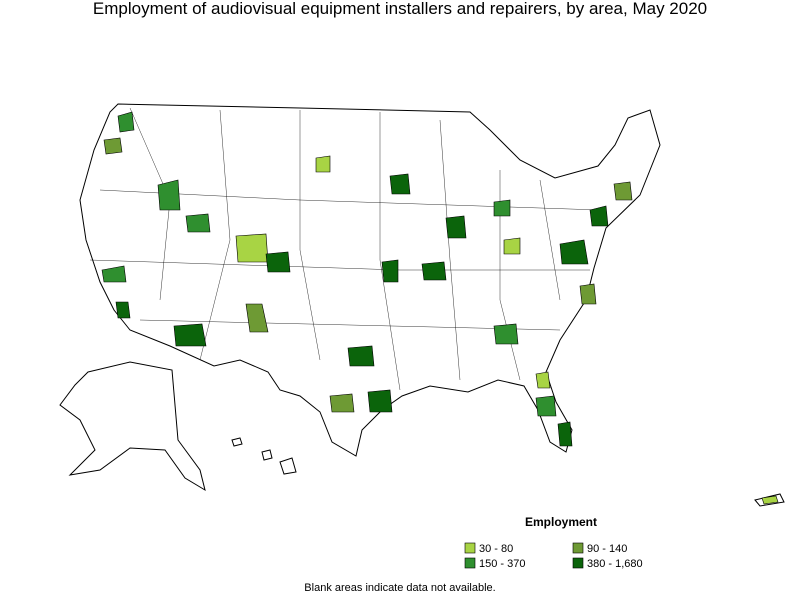  What do you see at coordinates (607, 549) in the screenshot?
I see `legend-label: 90 - 140` at bounding box center [607, 549].